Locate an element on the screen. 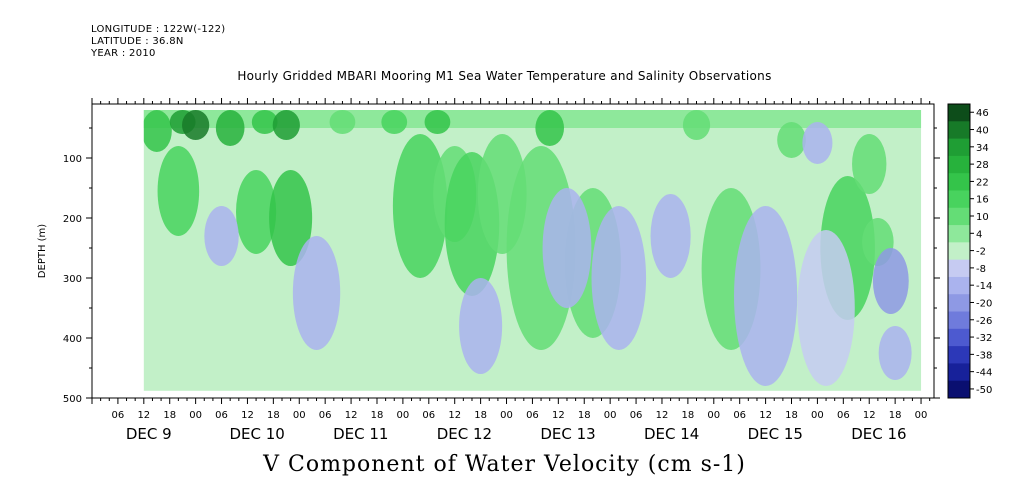  colorbar-label: 4 is located at coordinates (979, 234).